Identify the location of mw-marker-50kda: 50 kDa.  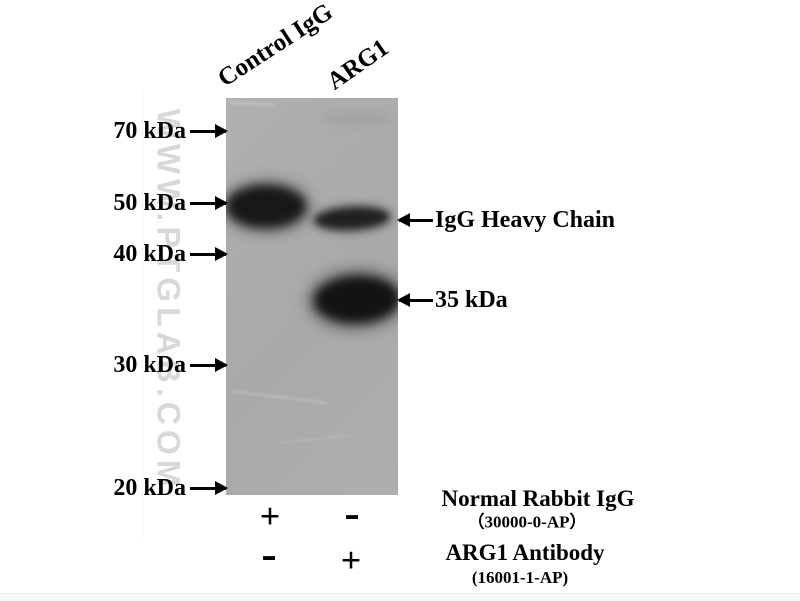
(114, 203).